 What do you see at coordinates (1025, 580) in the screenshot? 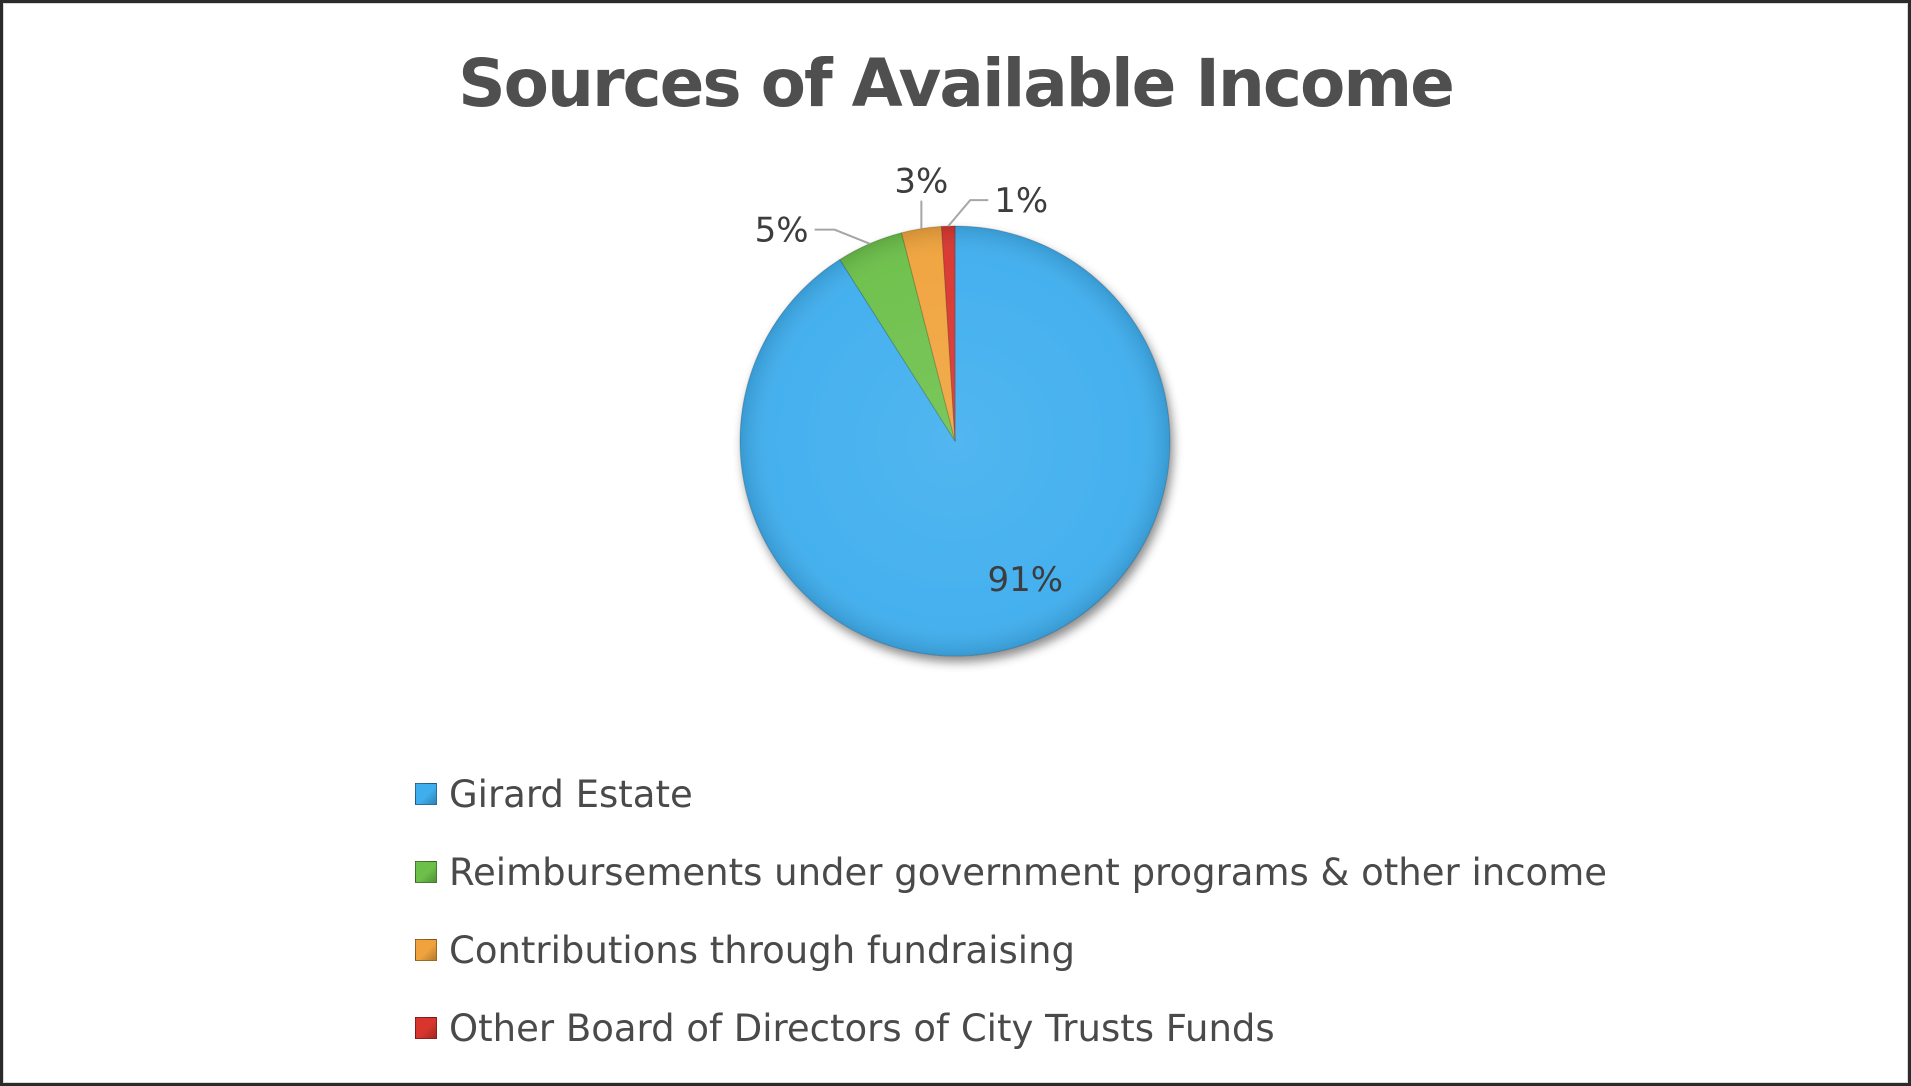
I see `data-label-0: 91%` at bounding box center [1025, 580].